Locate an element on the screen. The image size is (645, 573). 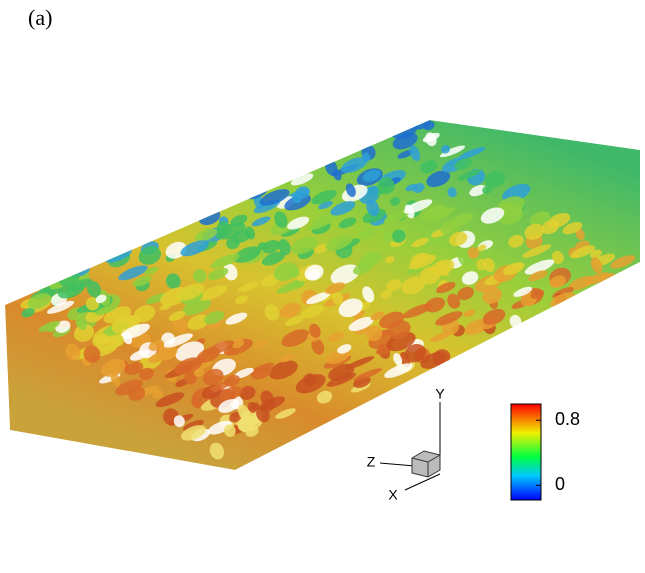
colorbar-tick-label: 0 is located at coordinates (560, 484).